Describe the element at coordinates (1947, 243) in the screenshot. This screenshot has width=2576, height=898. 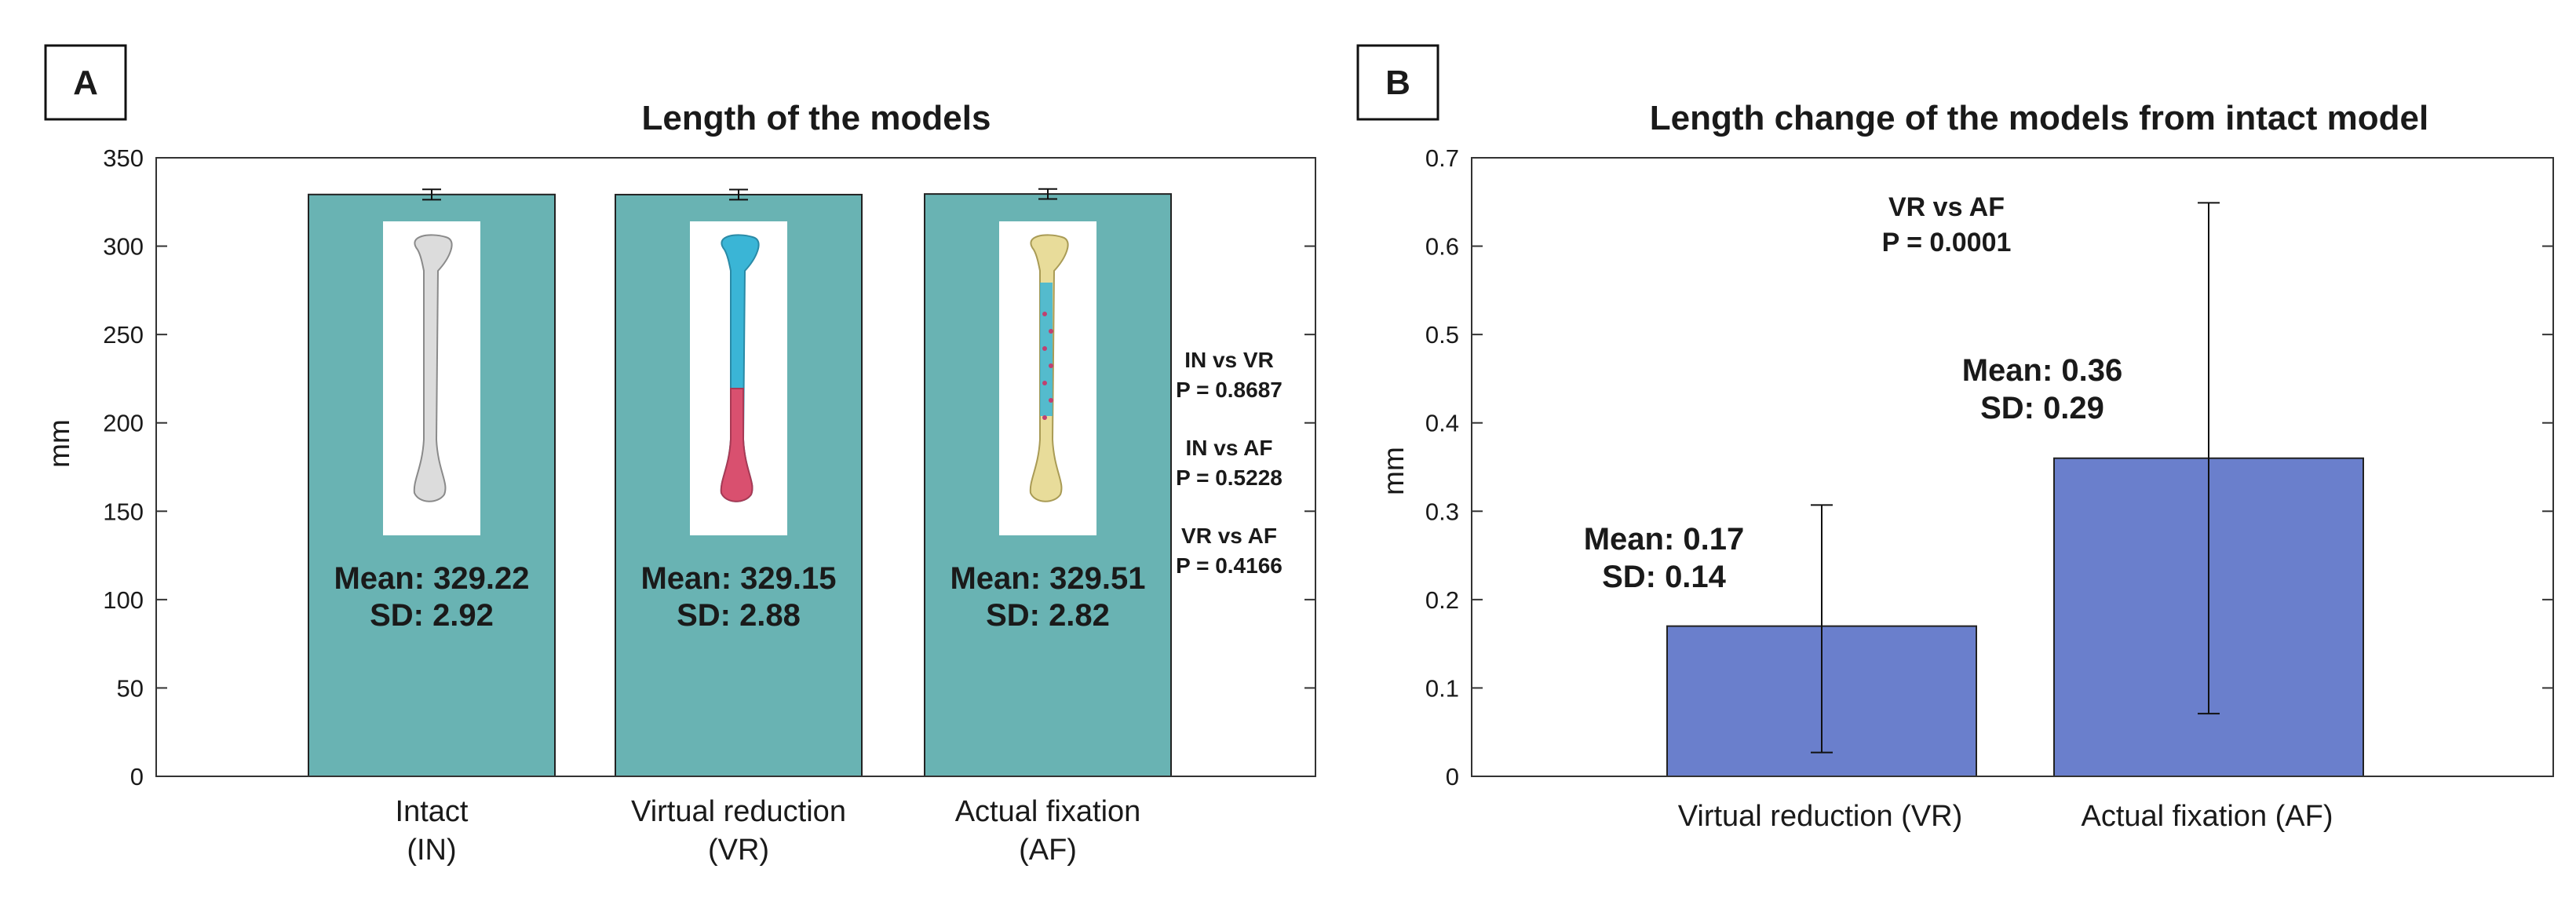
I see `comparison-p-value: P = 0.0001` at that location.